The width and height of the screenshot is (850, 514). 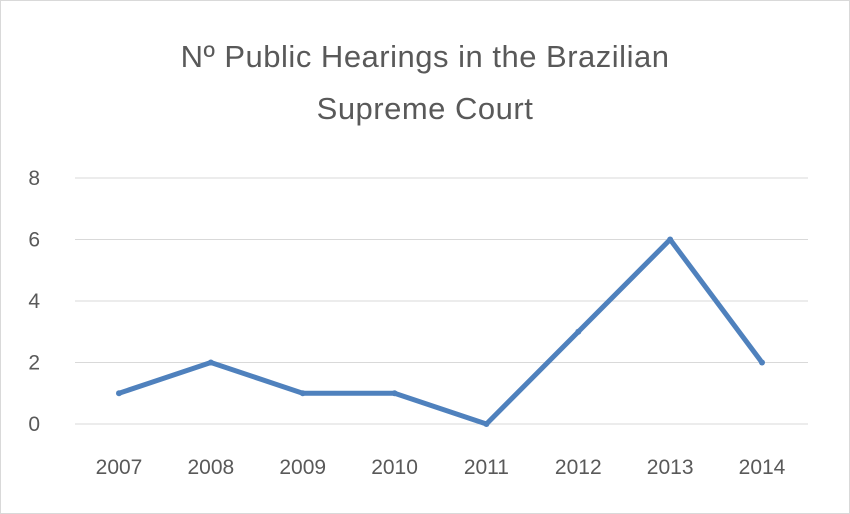 What do you see at coordinates (34, 363) in the screenshot?
I see `y-tick-label: 2` at bounding box center [34, 363].